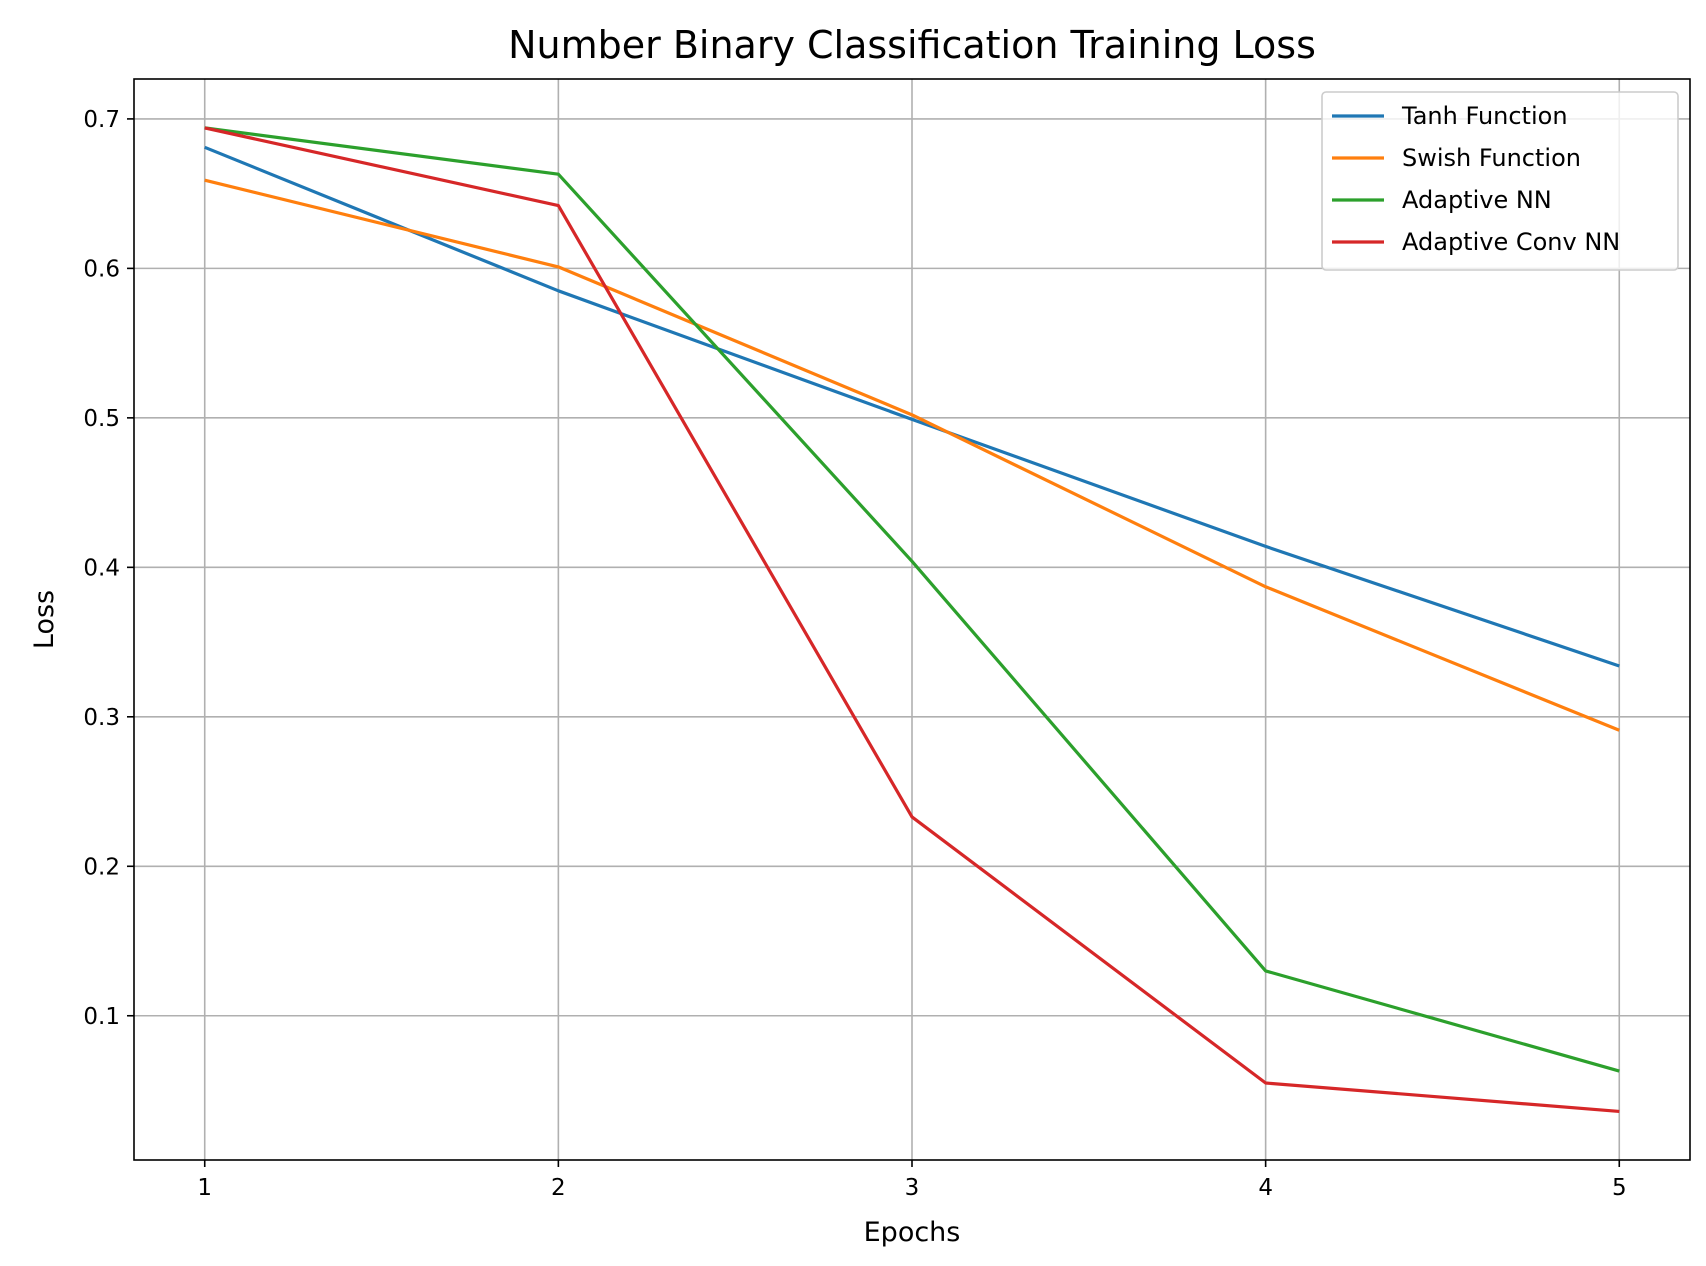 This screenshot has width=1706, height=1266. What do you see at coordinates (1511, 242) in the screenshot?
I see `legend-label: Adaptive Conv NN` at bounding box center [1511, 242].